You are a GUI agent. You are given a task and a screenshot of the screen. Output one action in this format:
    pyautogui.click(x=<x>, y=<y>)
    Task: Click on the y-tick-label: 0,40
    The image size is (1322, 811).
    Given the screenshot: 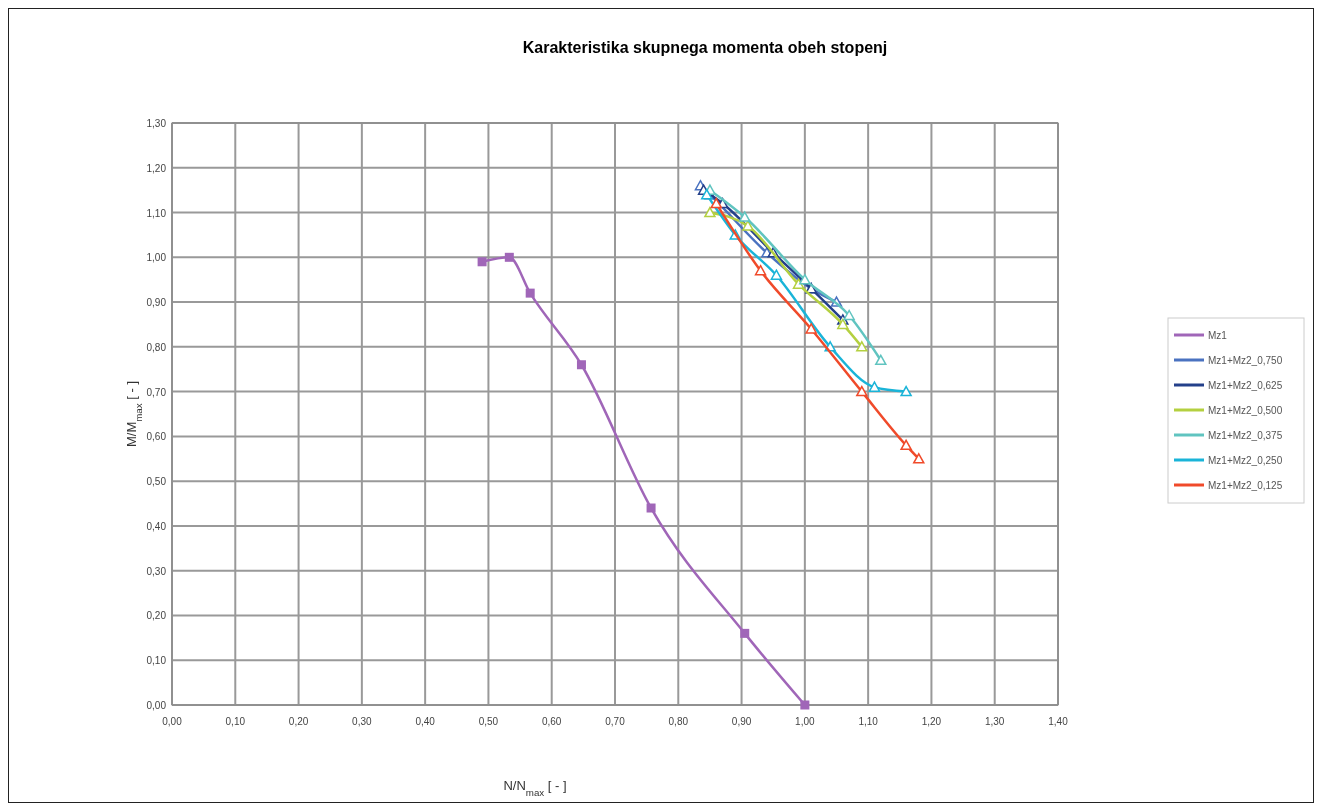 What is the action you would take?
    pyautogui.click(x=156, y=526)
    